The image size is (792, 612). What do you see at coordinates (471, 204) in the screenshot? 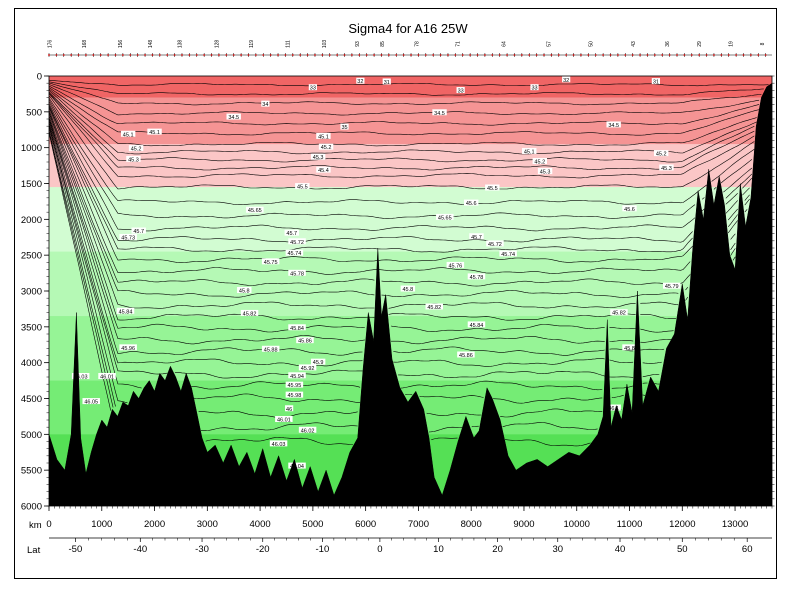
I see `contour-label-text: 45.6` at bounding box center [471, 204].